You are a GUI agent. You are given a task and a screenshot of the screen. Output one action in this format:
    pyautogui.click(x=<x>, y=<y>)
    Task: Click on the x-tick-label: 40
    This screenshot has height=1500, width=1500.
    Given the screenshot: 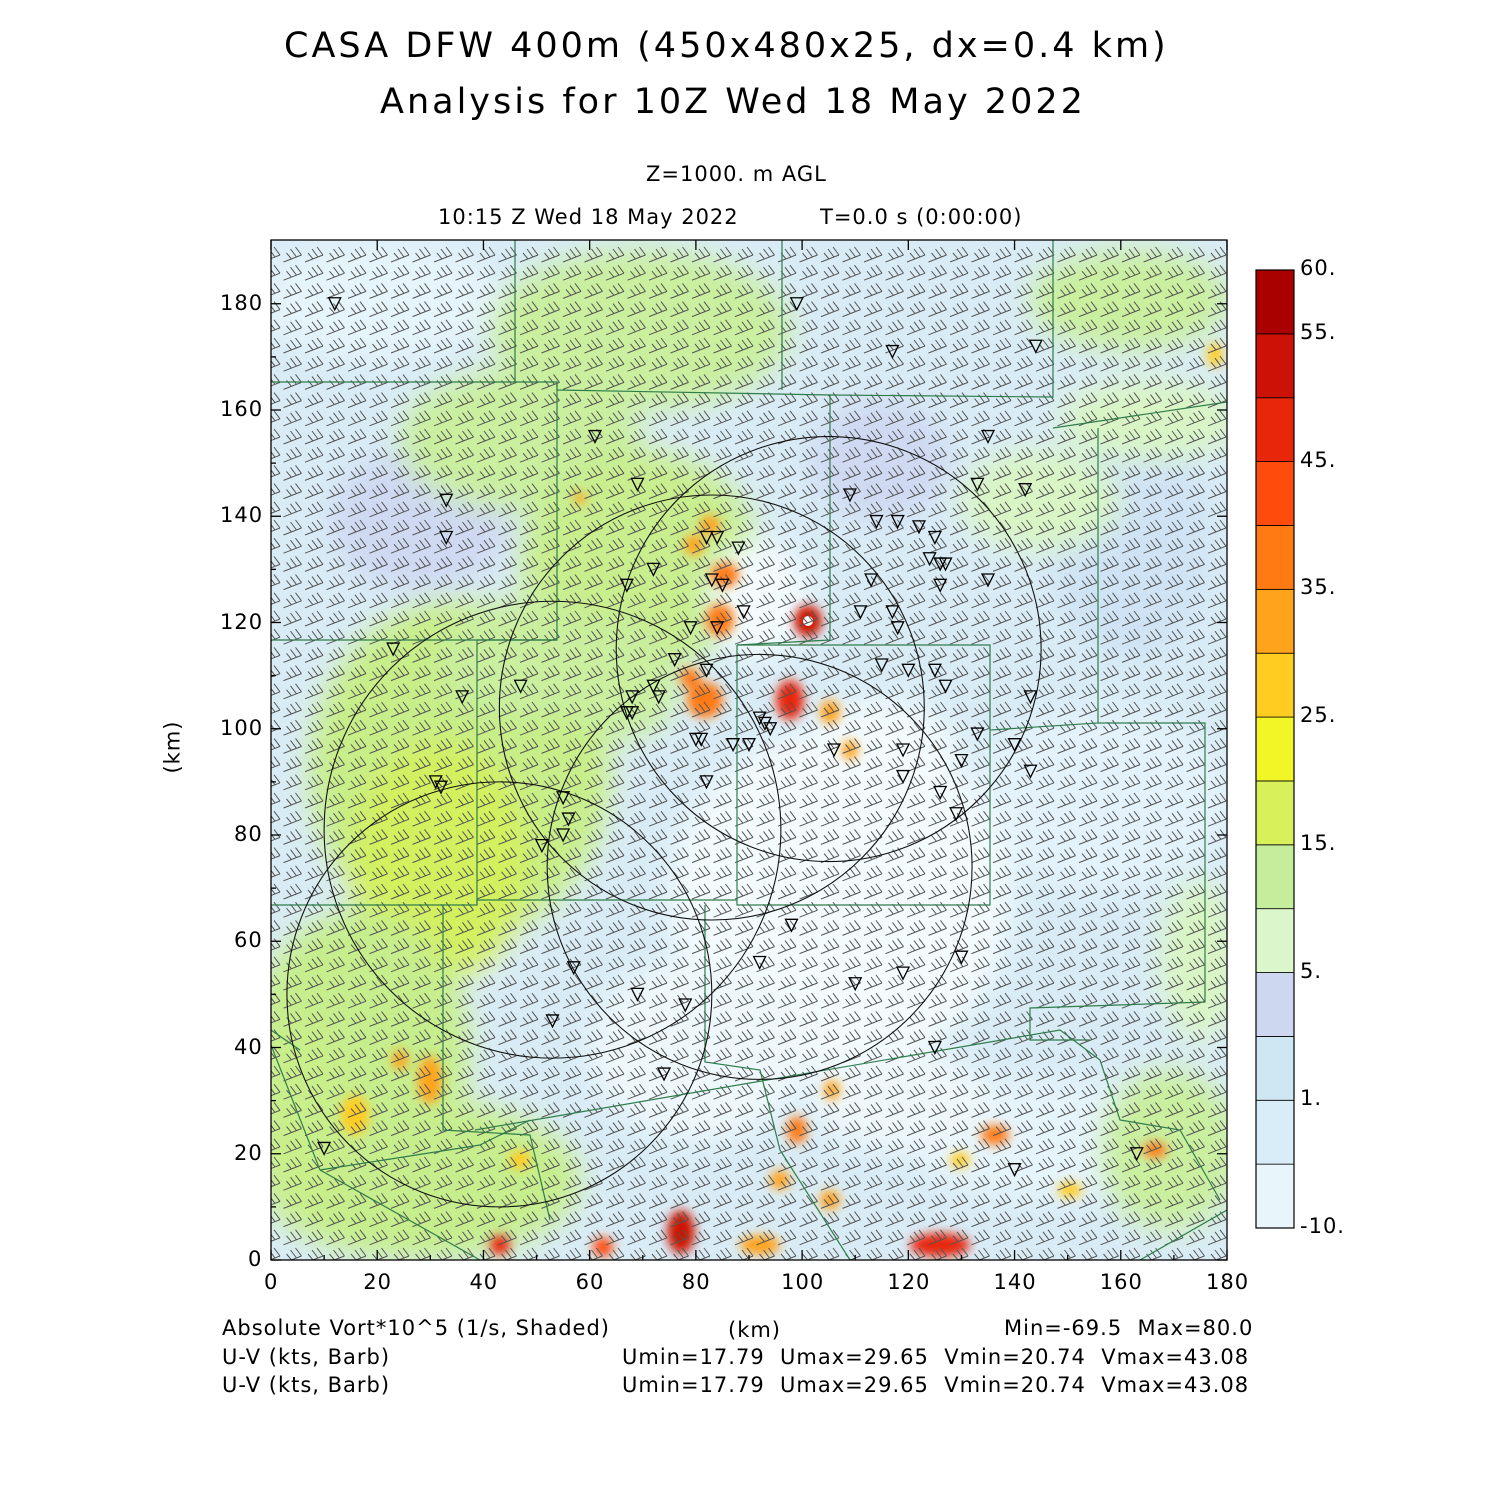 What is the action you would take?
    pyautogui.click(x=484, y=1282)
    